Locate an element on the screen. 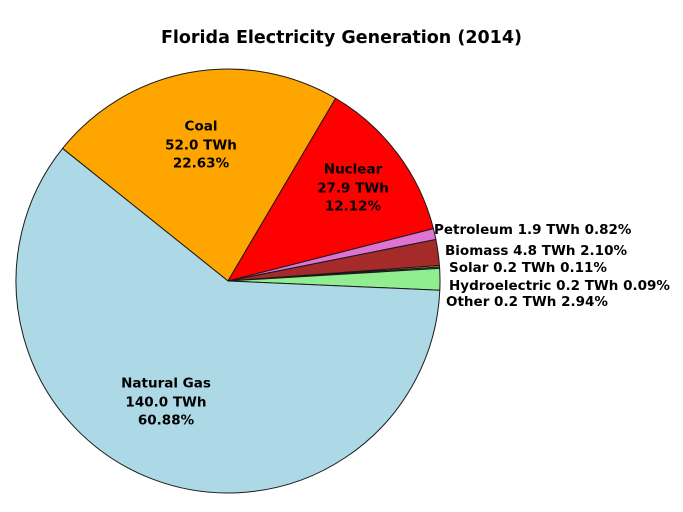 The height and width of the screenshot is (512, 683). chart-title: Florida Electricity Generation (2014) is located at coordinates (341, 38).